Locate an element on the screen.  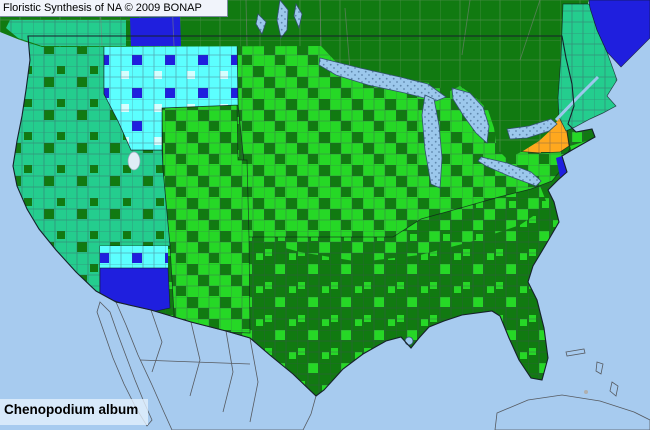
bahamas is located at coordinates (592, 372).